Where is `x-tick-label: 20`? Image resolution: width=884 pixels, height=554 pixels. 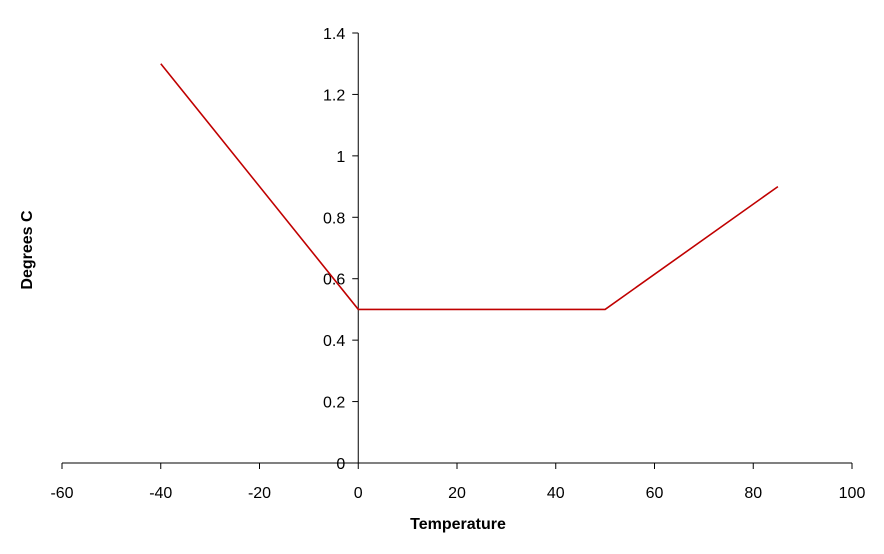
x-tick-label: 20 is located at coordinates (457, 493).